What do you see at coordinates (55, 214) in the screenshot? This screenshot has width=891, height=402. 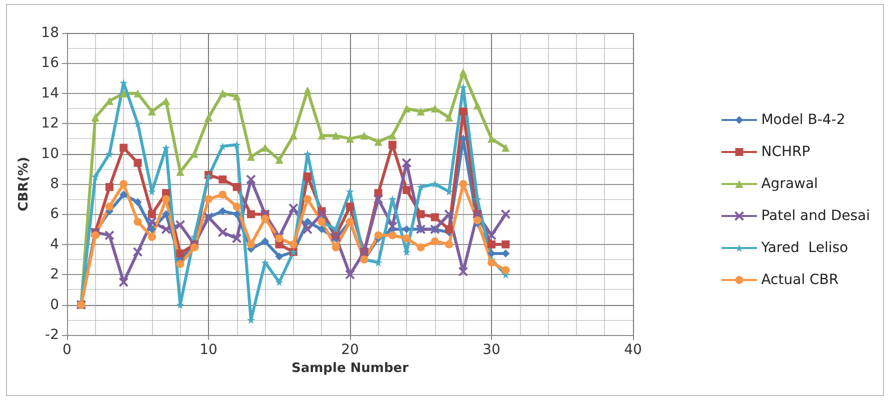 I see `y-tick-label: 6` at bounding box center [55, 214].